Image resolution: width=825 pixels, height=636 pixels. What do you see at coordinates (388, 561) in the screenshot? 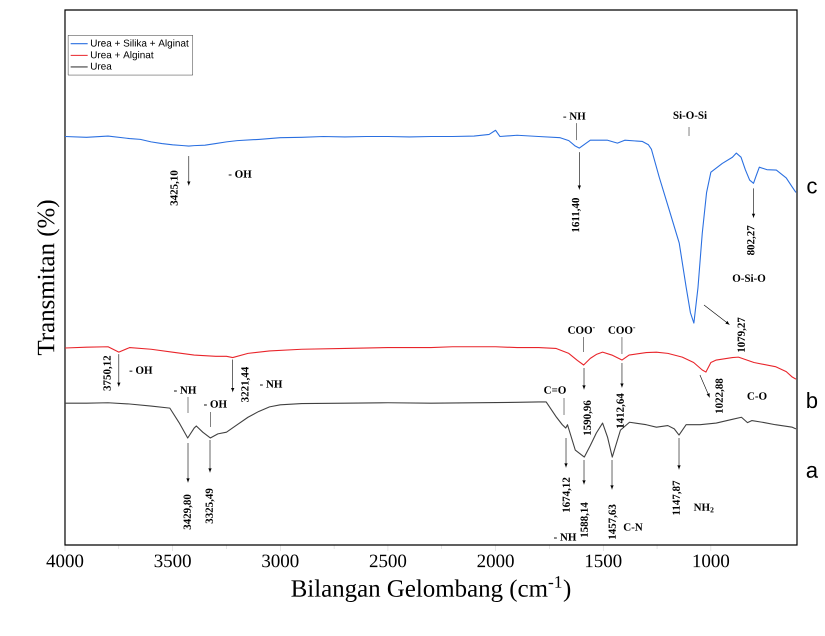
I see `x-tick-label: 2500` at bounding box center [388, 561].